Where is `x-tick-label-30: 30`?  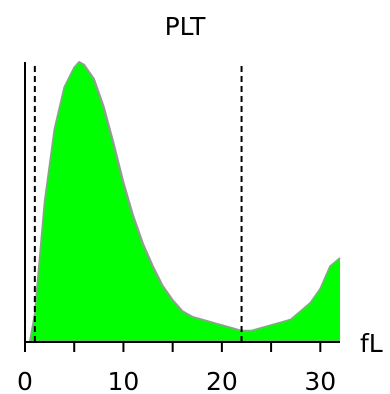 x-tick-label-30: 30 is located at coordinates (320, 380).